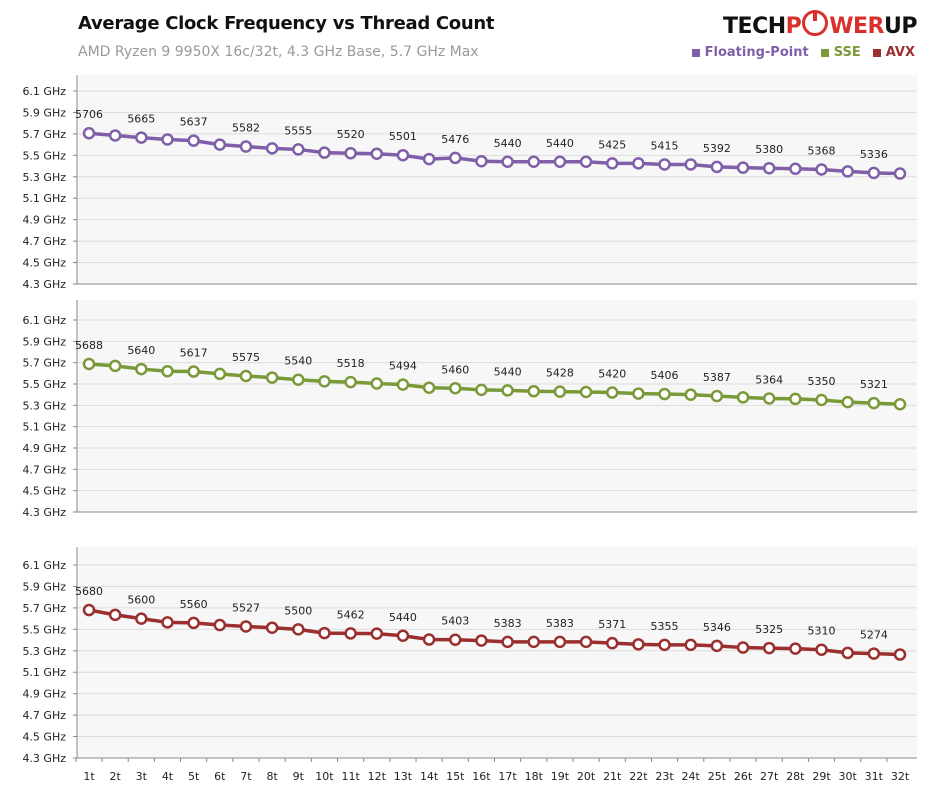 This screenshot has height=800, width=937. I want to click on data-label: 5350, so click(822, 381).